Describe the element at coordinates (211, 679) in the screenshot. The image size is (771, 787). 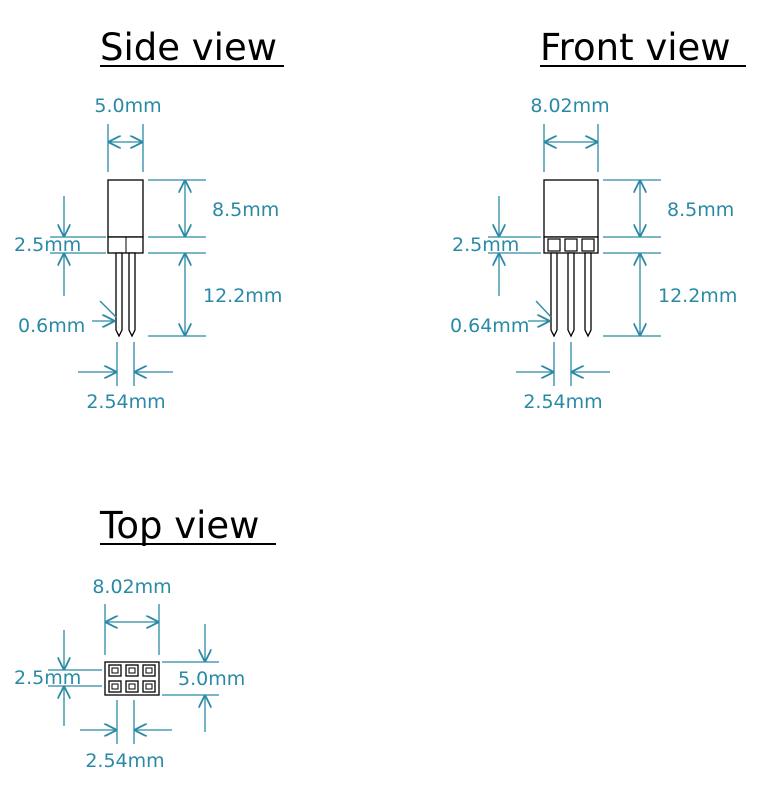
I see `top-depth-label: 5.0mm` at that location.